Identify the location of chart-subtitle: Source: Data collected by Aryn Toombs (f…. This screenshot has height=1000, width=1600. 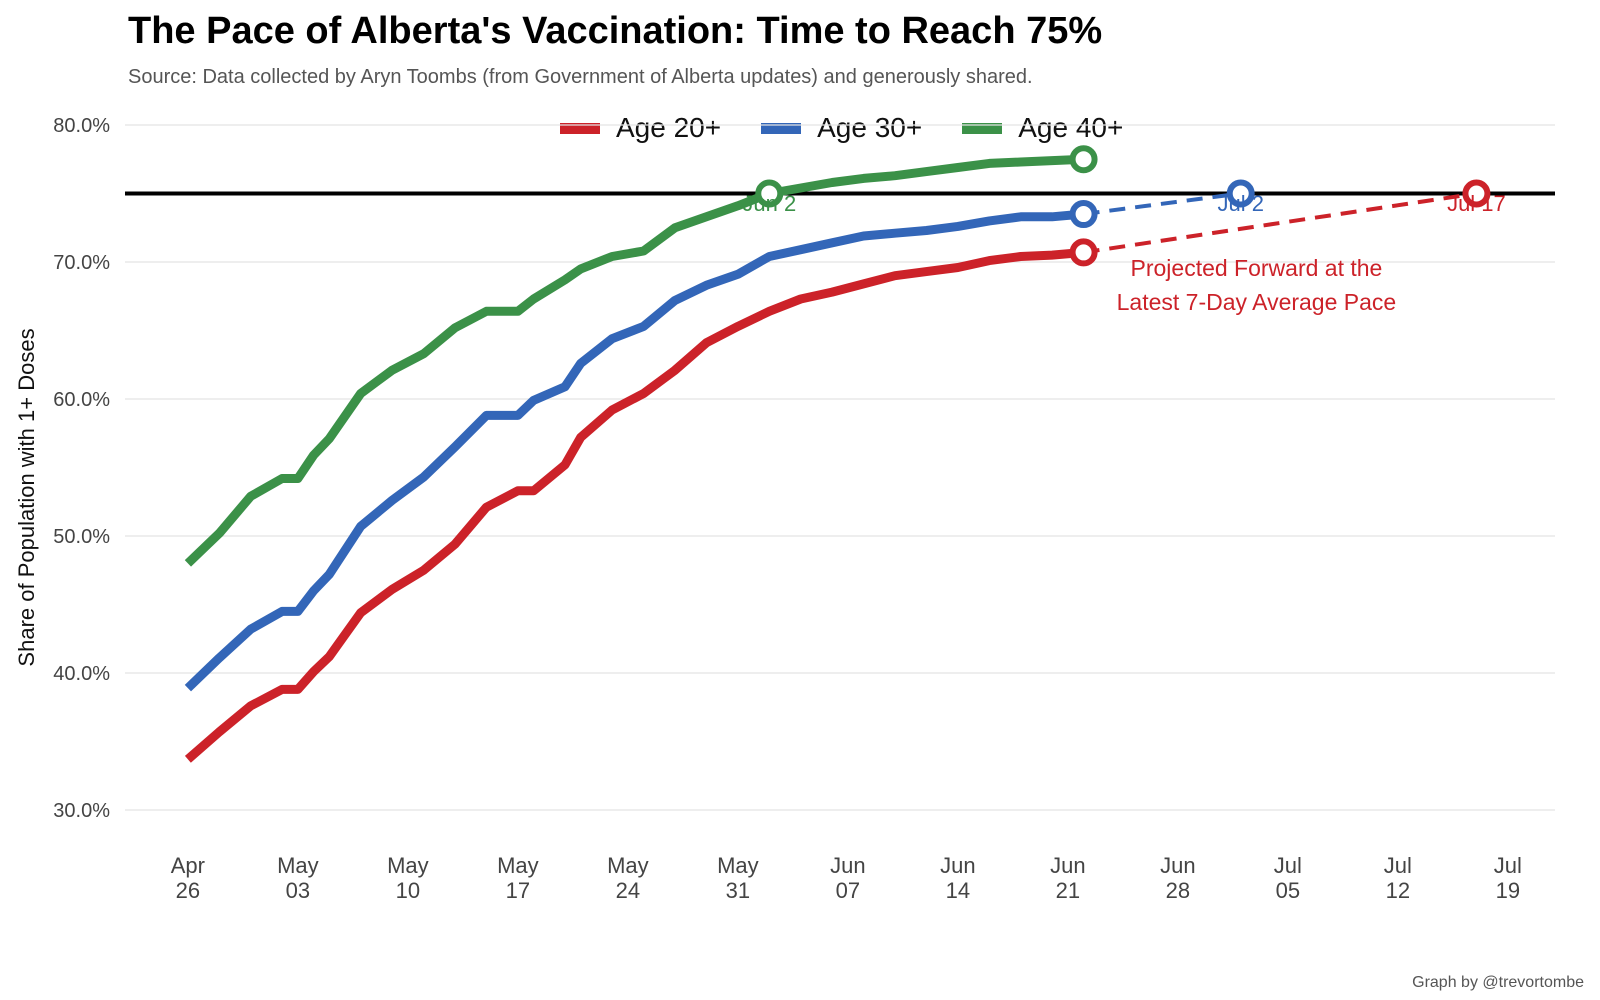
(580, 77).